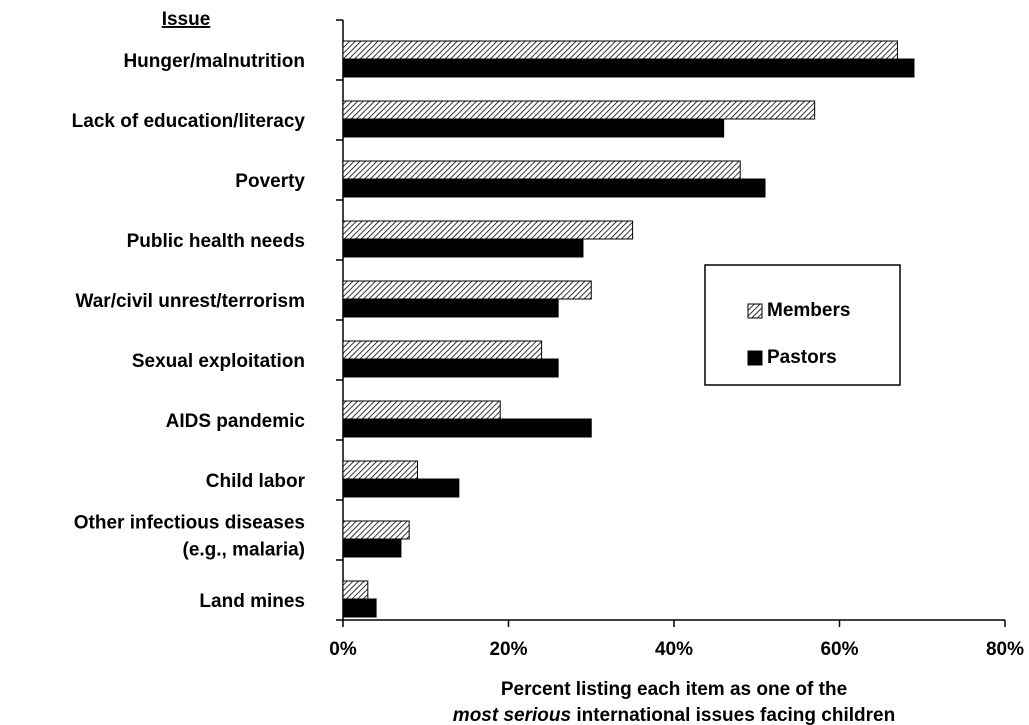 The width and height of the screenshot is (1029, 725). I want to click on y-tick-label: Land mines, so click(252, 601).